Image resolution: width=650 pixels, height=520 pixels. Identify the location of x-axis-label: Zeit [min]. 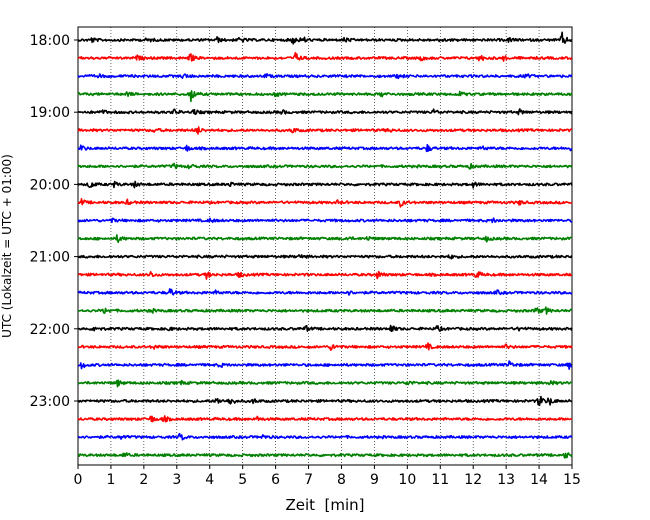
(324, 505).